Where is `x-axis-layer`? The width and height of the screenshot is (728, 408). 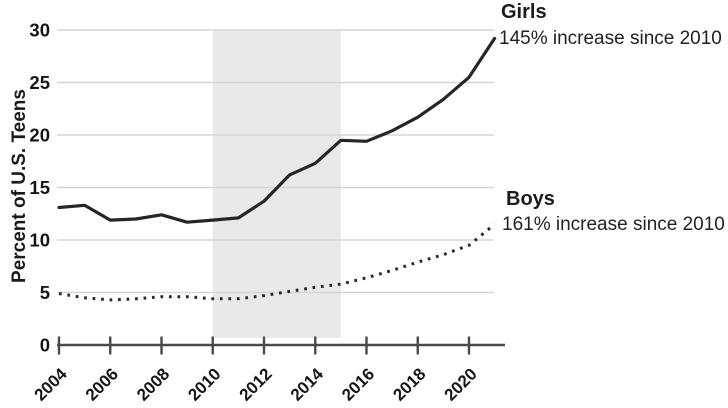
x-axis-layer is located at coordinates (281, 345).